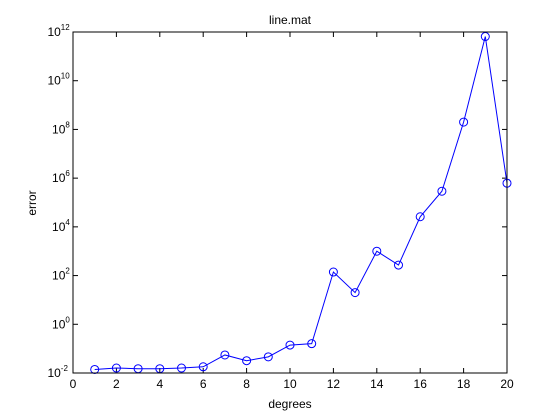 This screenshot has height=420, width=560. What do you see at coordinates (65, 368) in the screenshot?
I see `y-tick-label-exponent: -2` at bounding box center [65, 368].